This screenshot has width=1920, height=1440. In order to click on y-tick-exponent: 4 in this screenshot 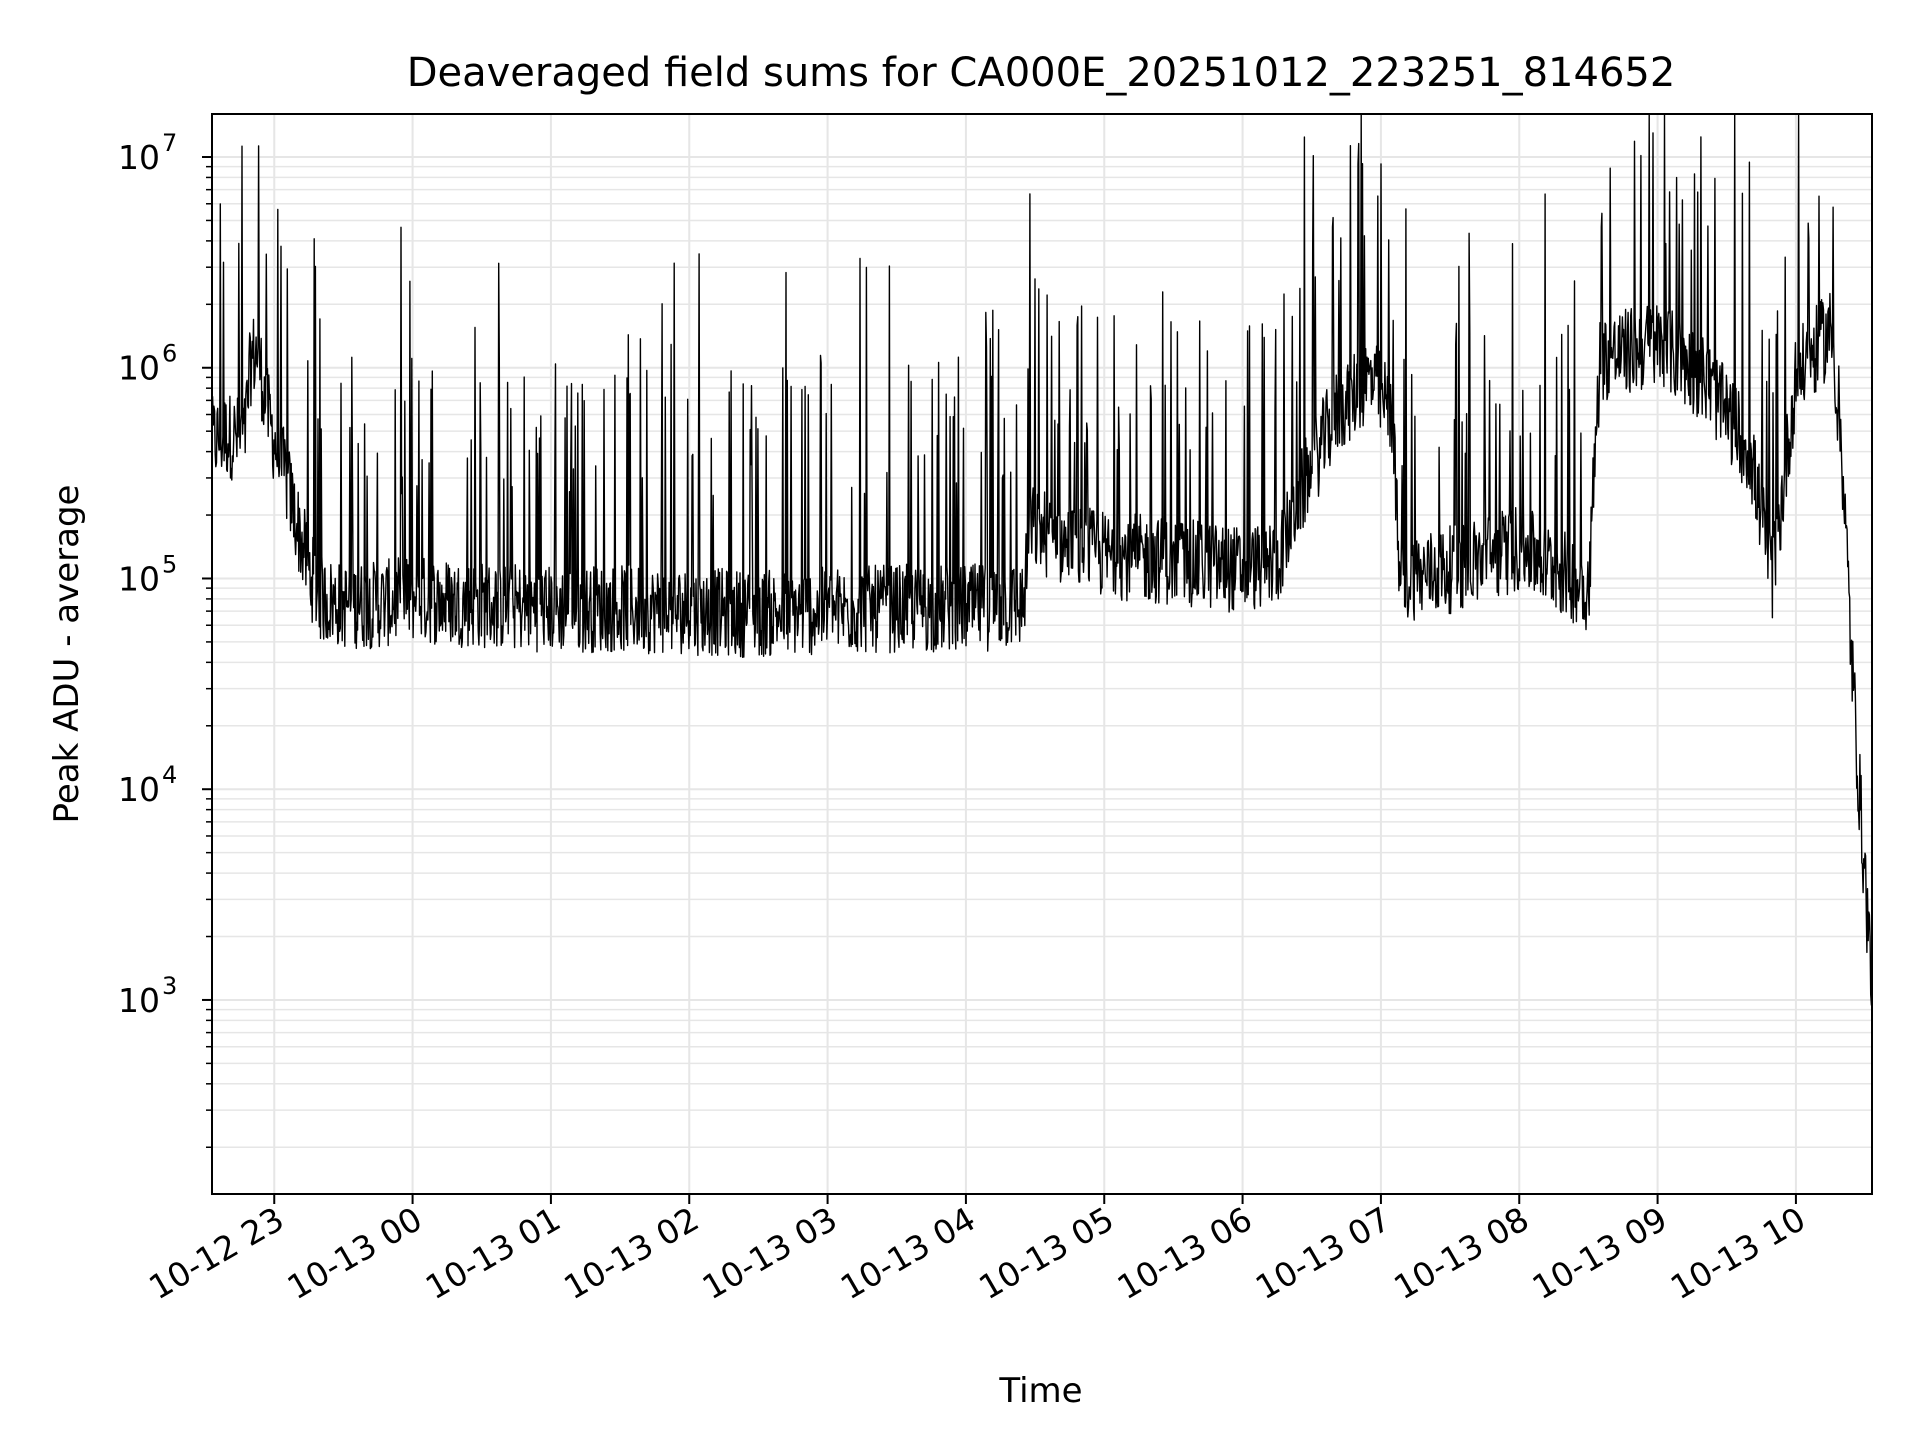, I will do `click(169, 775)`.